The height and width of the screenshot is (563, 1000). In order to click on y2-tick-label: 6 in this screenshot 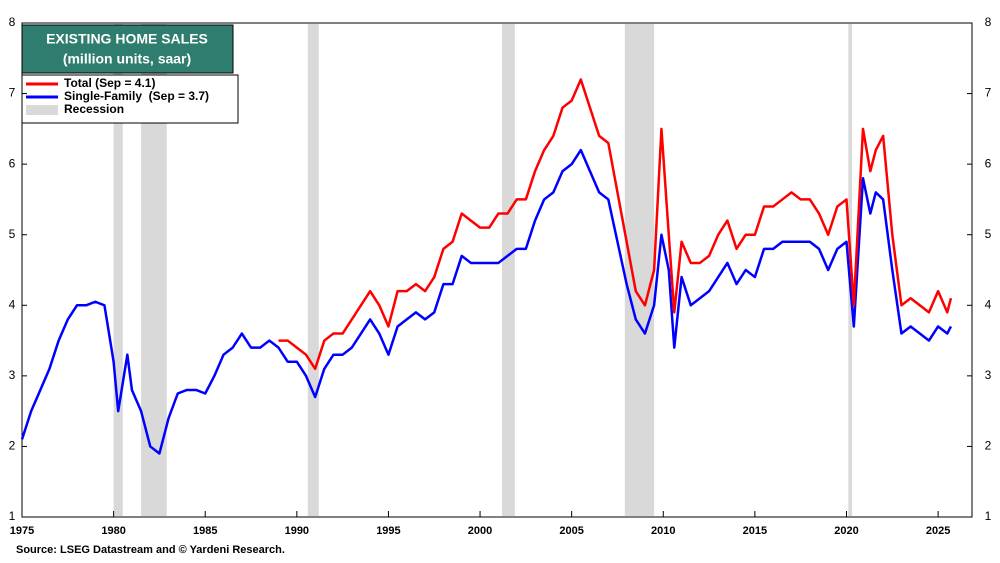, I will do `click(988, 163)`.